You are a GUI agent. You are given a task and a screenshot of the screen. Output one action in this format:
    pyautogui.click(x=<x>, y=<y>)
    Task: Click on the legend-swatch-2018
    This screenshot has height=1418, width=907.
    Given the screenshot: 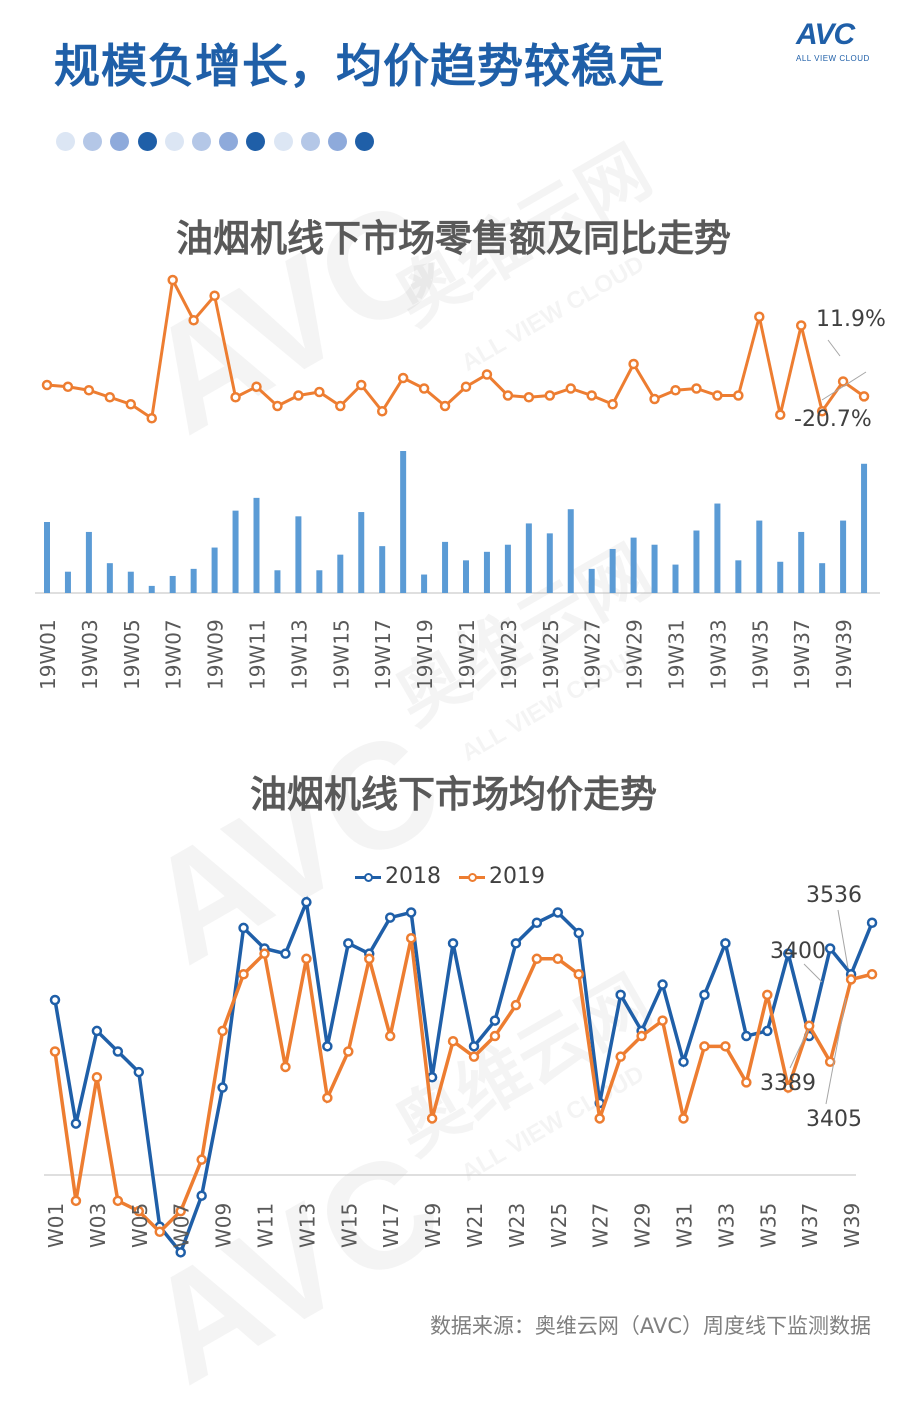 What is the action you would take?
    pyautogui.click(x=368, y=877)
    